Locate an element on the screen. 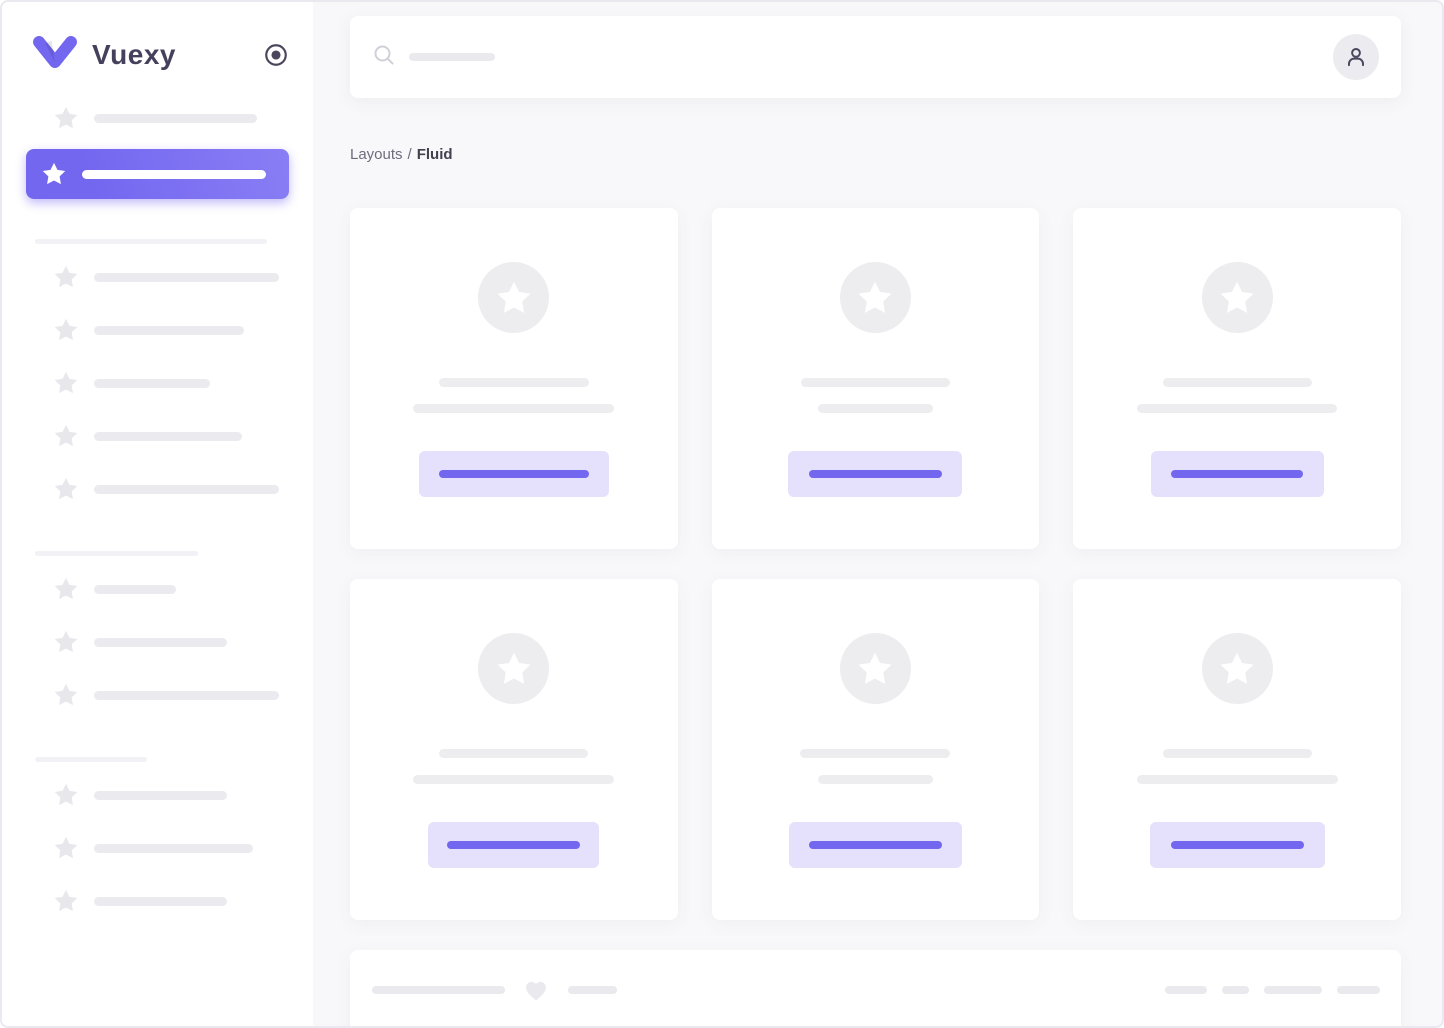 The width and height of the screenshot is (1444, 1028). record-circle-icon is located at coordinates (276, 54).